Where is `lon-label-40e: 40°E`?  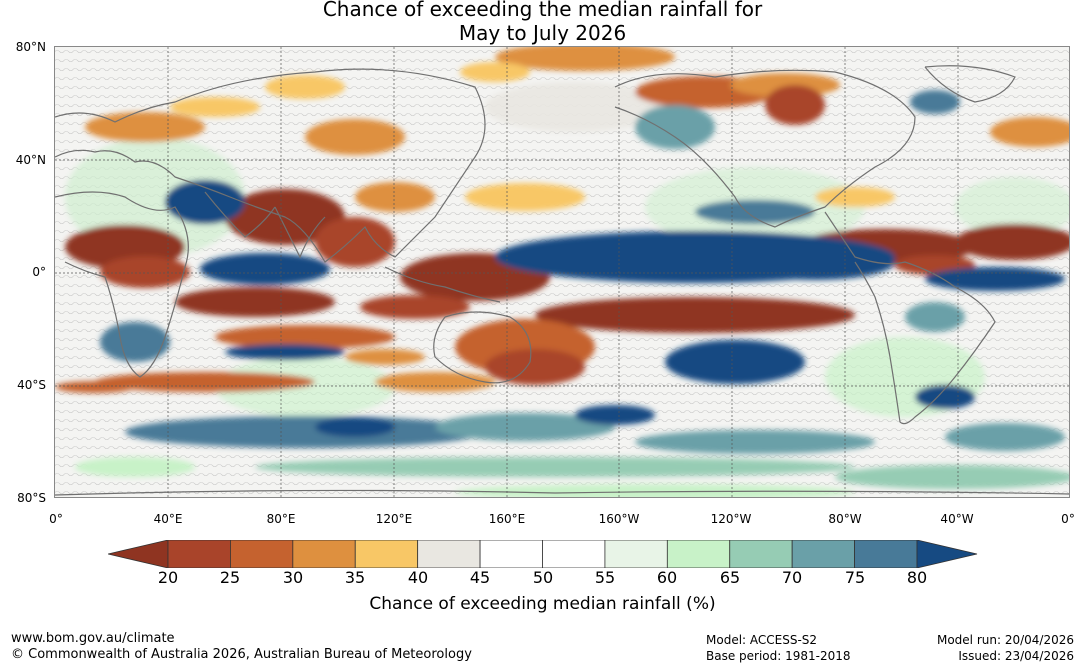 lon-label-40e: 40°E is located at coordinates (168, 519).